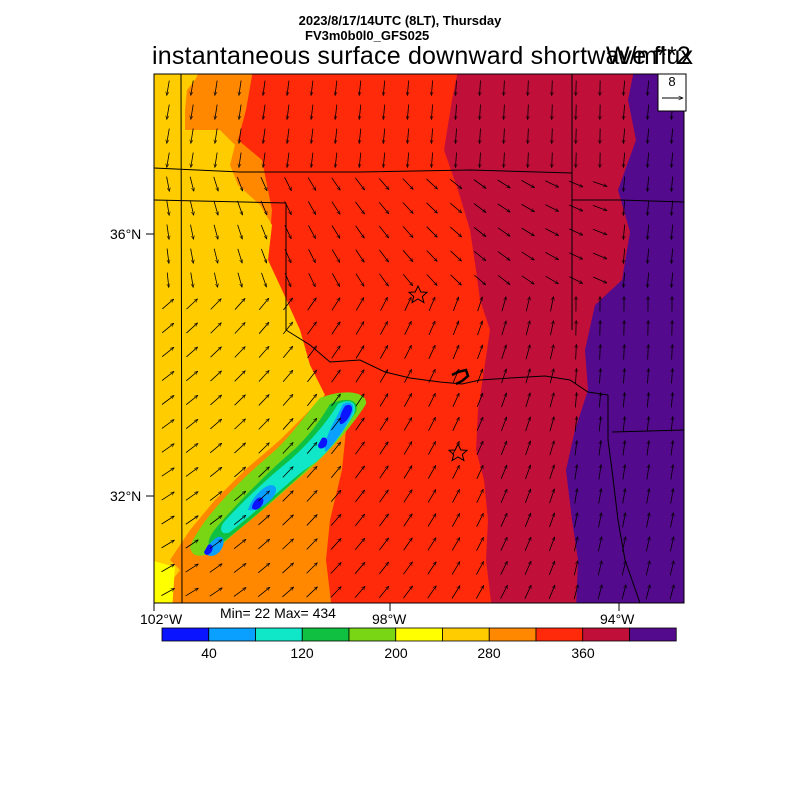 Image resolution: width=800 pixels, height=800 pixels. What do you see at coordinates (606, 634) in the screenshot?
I see `colorbar-segment` at bounding box center [606, 634].